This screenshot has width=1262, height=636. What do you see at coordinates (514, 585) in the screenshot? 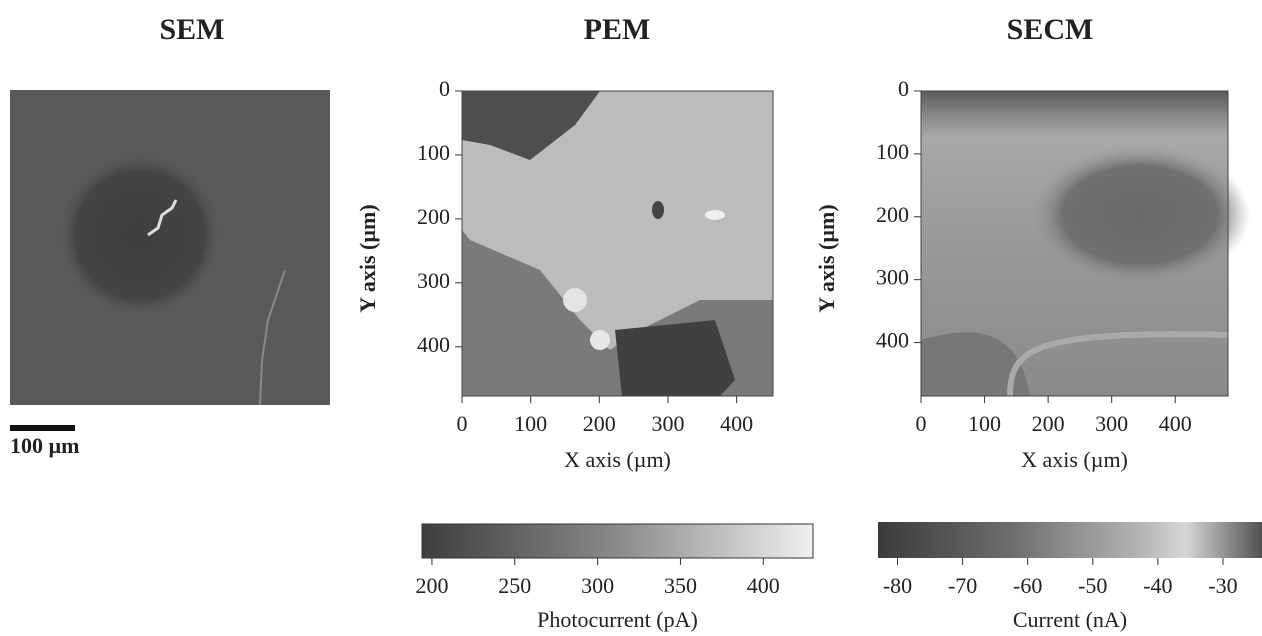
I see `colorbar-tick-label: 250` at bounding box center [514, 585].